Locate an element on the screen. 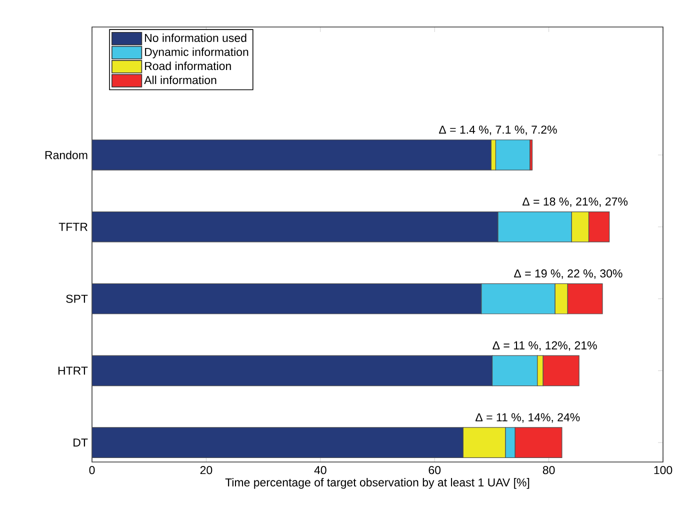 Image resolution: width=676 pixels, height=523 pixels. annotation: Δ = 11 %, 12%, 21% is located at coordinates (544, 346).